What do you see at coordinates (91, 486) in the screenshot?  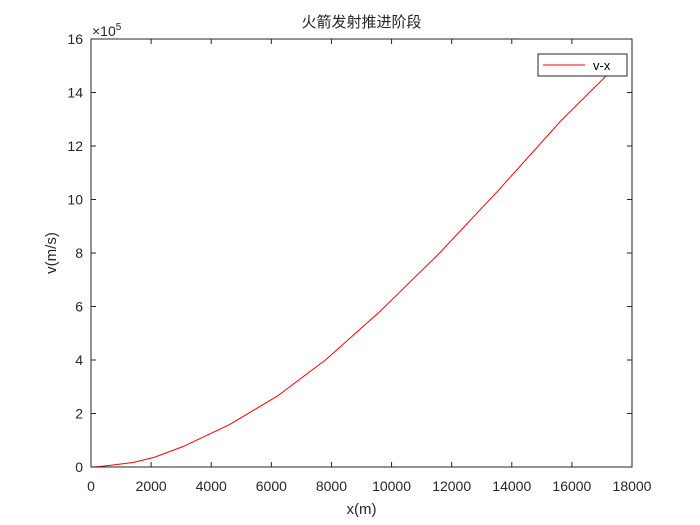 I see `x-tick-label: 0` at bounding box center [91, 486].